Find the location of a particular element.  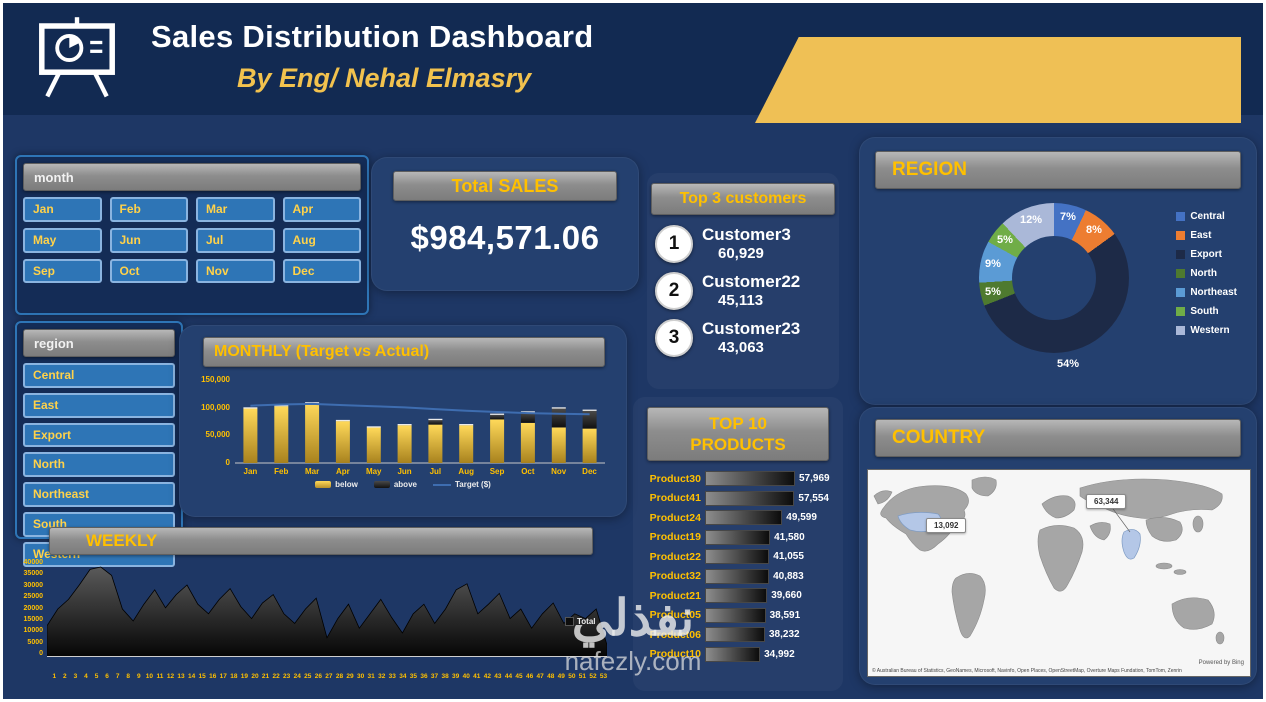

customer-rank-badge: 3 is located at coordinates (674, 338).